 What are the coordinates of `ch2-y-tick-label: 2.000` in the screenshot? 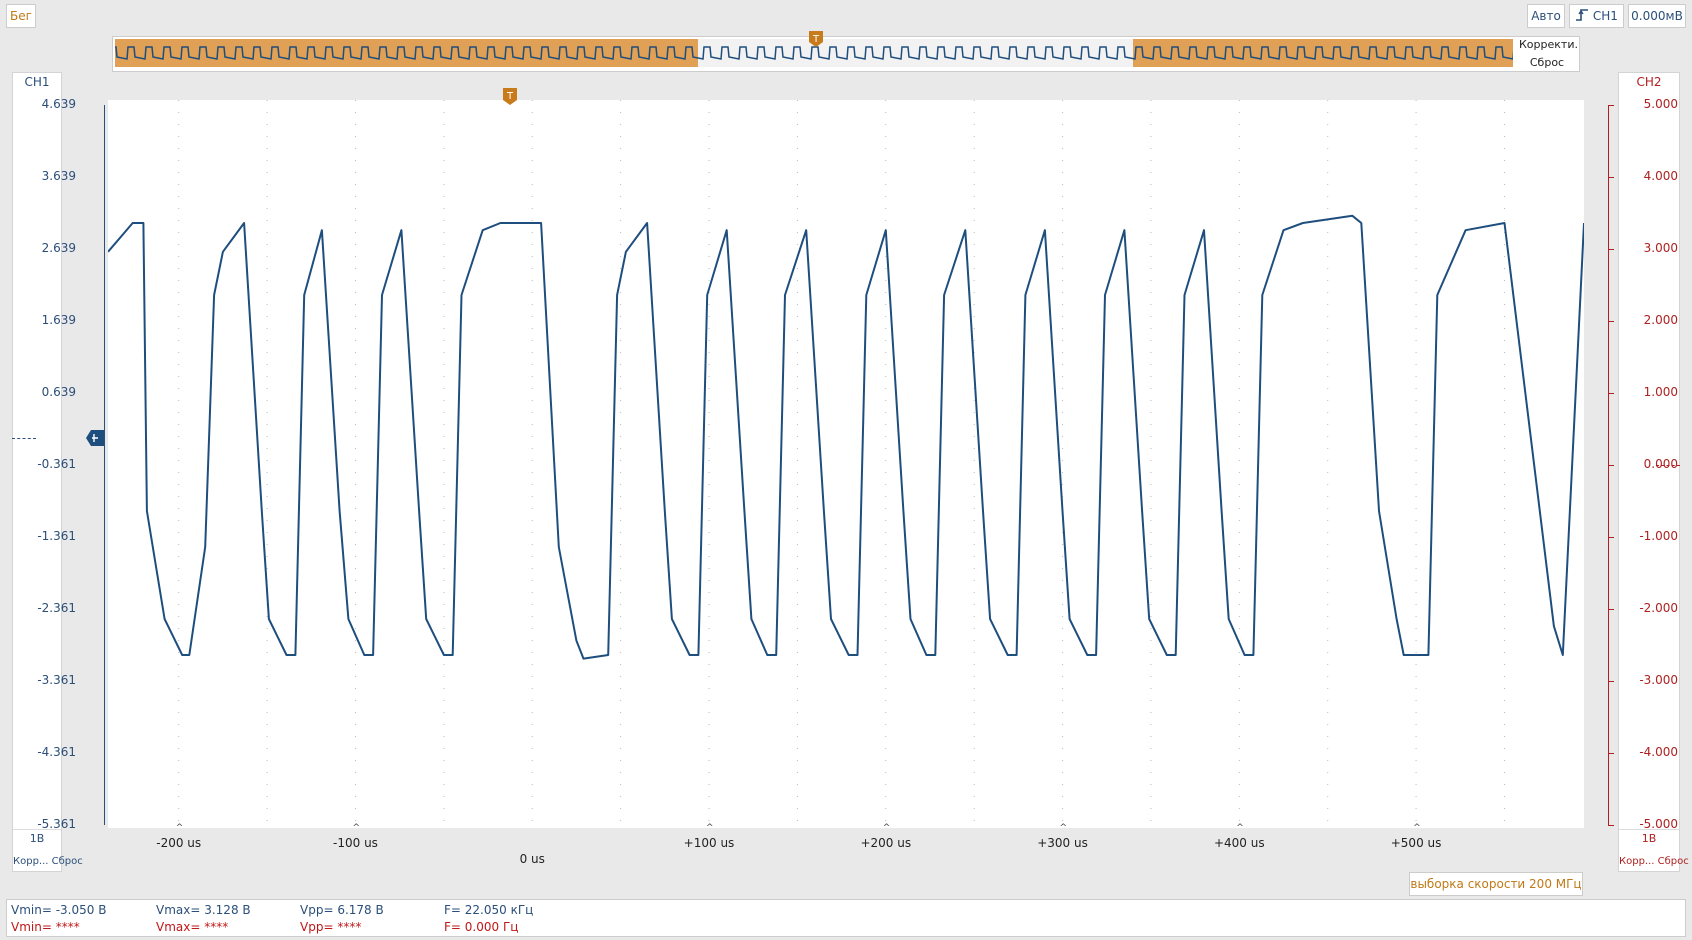 It's located at (1660, 320).